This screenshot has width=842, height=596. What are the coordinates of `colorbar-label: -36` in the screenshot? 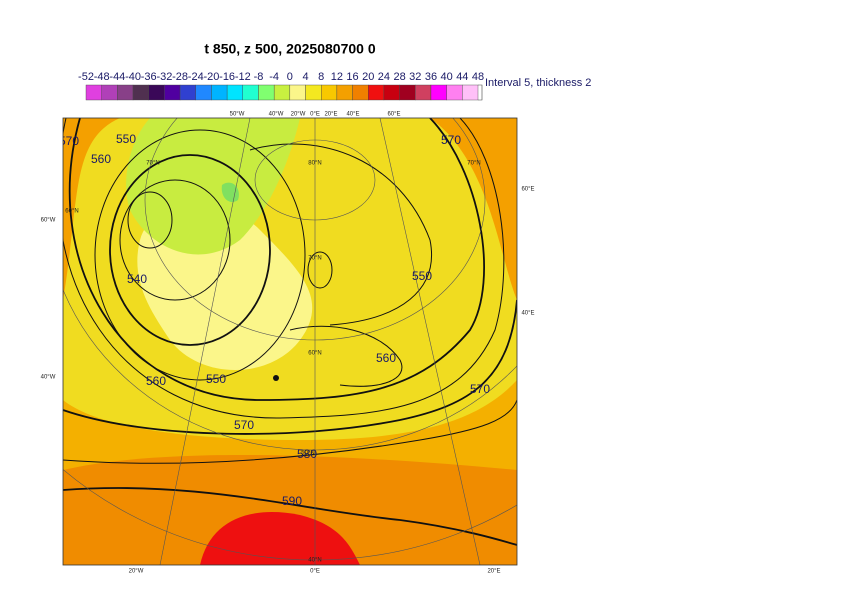 It's located at (149, 77).